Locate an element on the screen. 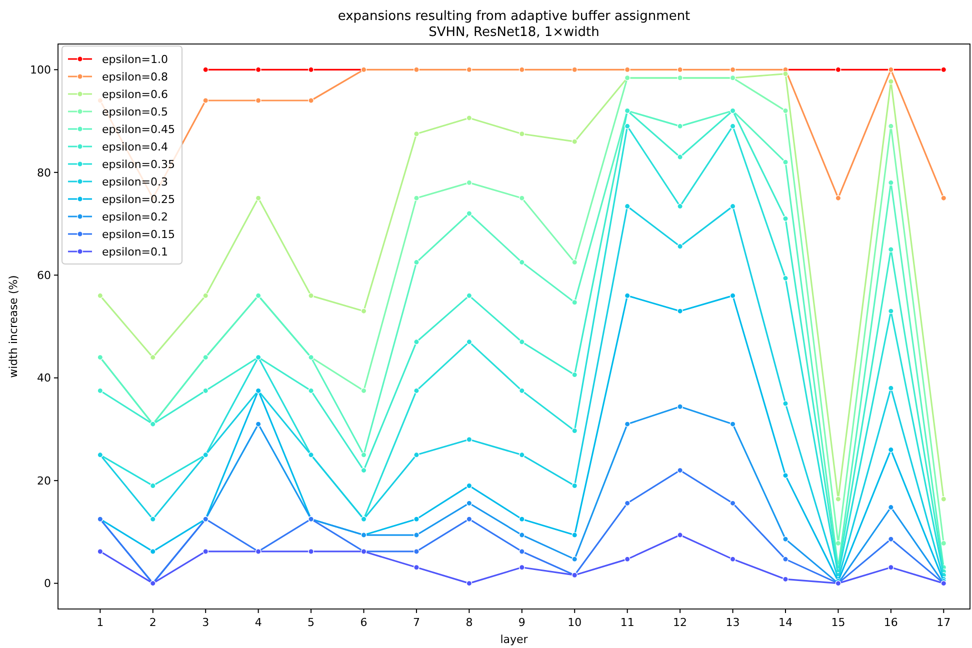  x-tick-label: 1 is located at coordinates (100, 622).